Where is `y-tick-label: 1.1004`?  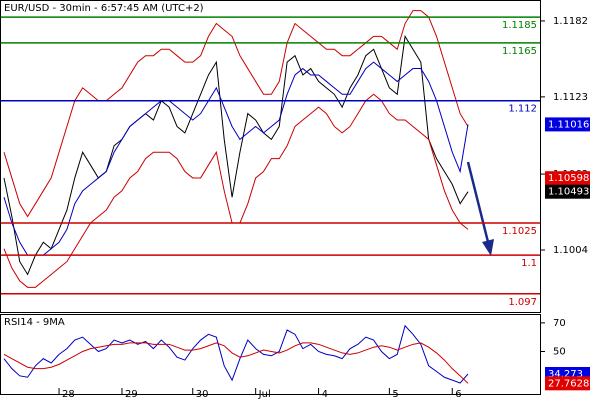
y-tick-label: 1.1004 is located at coordinates (570, 250).